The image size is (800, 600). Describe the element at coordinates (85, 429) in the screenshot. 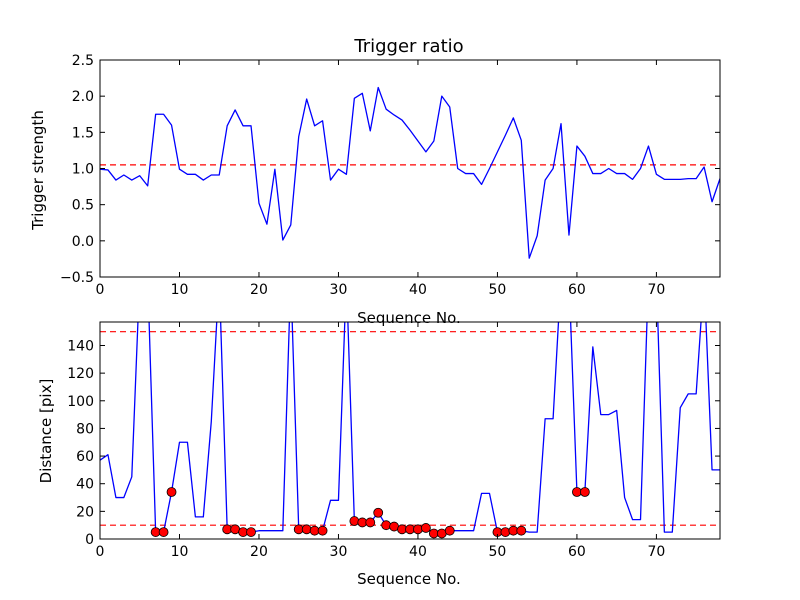

I see `bottom-y-tick-label: 80` at that location.